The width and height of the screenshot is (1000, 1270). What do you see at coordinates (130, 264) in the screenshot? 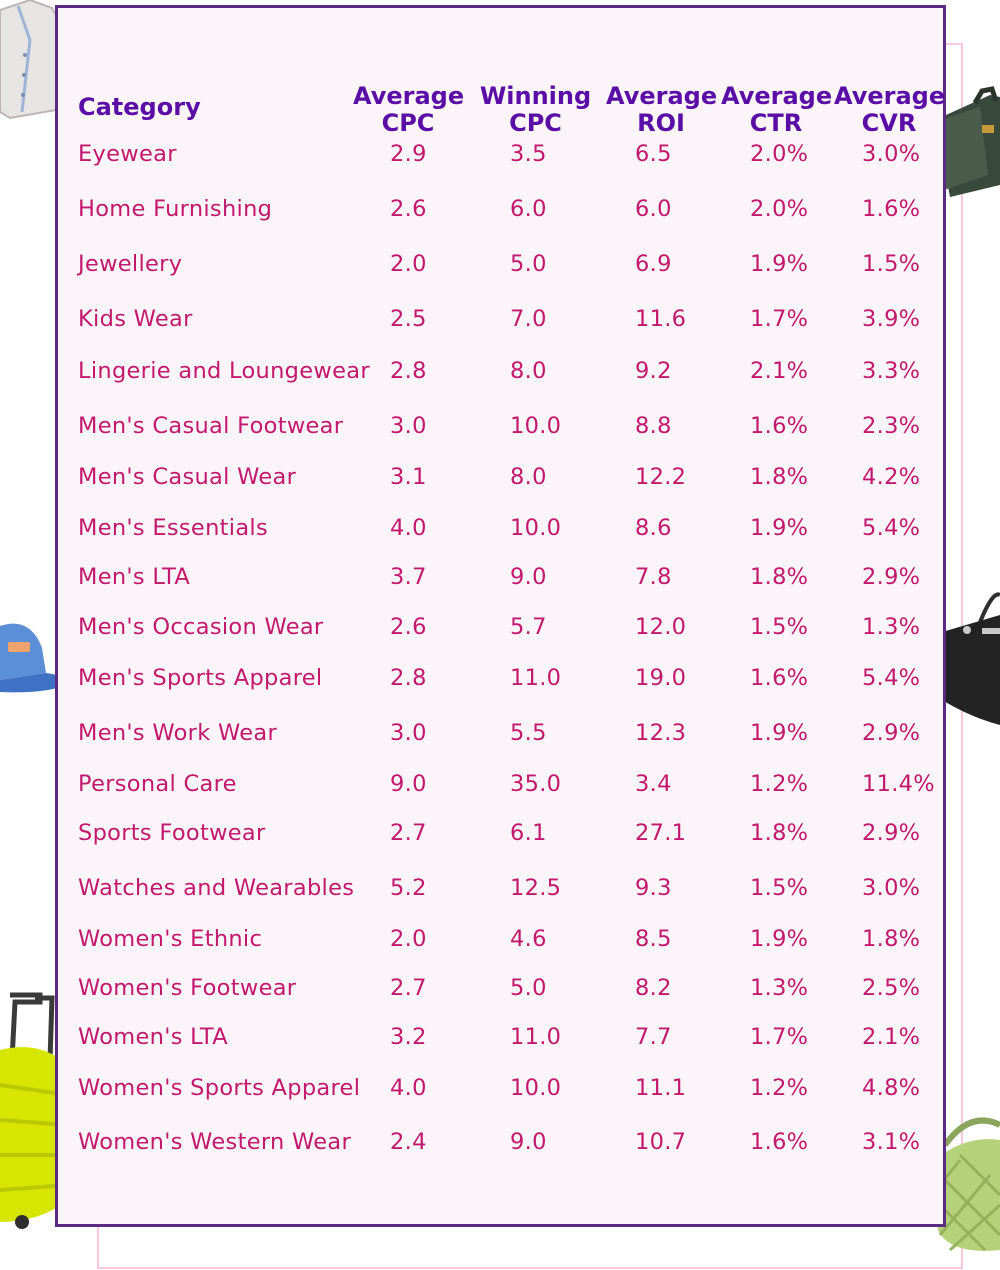
I see `category-cell: Jewellery` at bounding box center [130, 264].